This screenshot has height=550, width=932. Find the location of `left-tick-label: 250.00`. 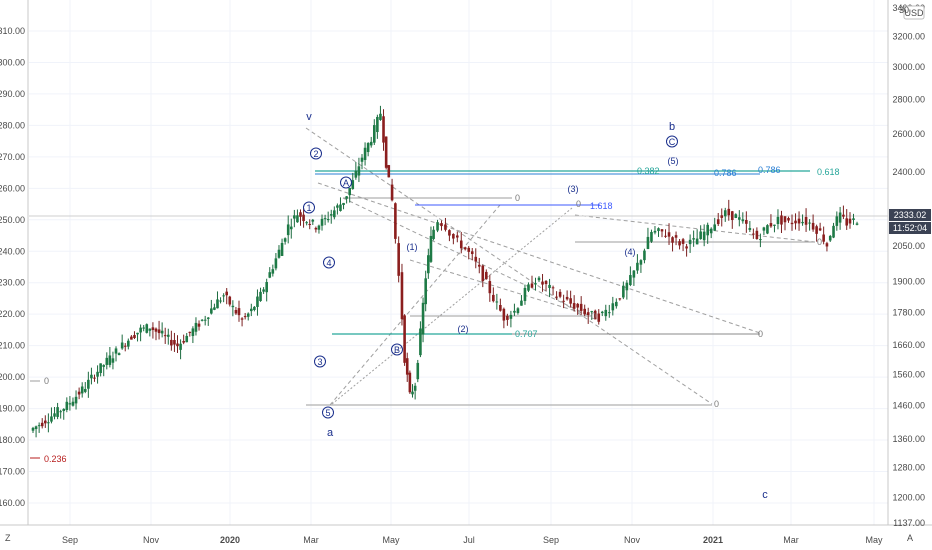

left-tick-label: 250.00 is located at coordinates (12, 220).